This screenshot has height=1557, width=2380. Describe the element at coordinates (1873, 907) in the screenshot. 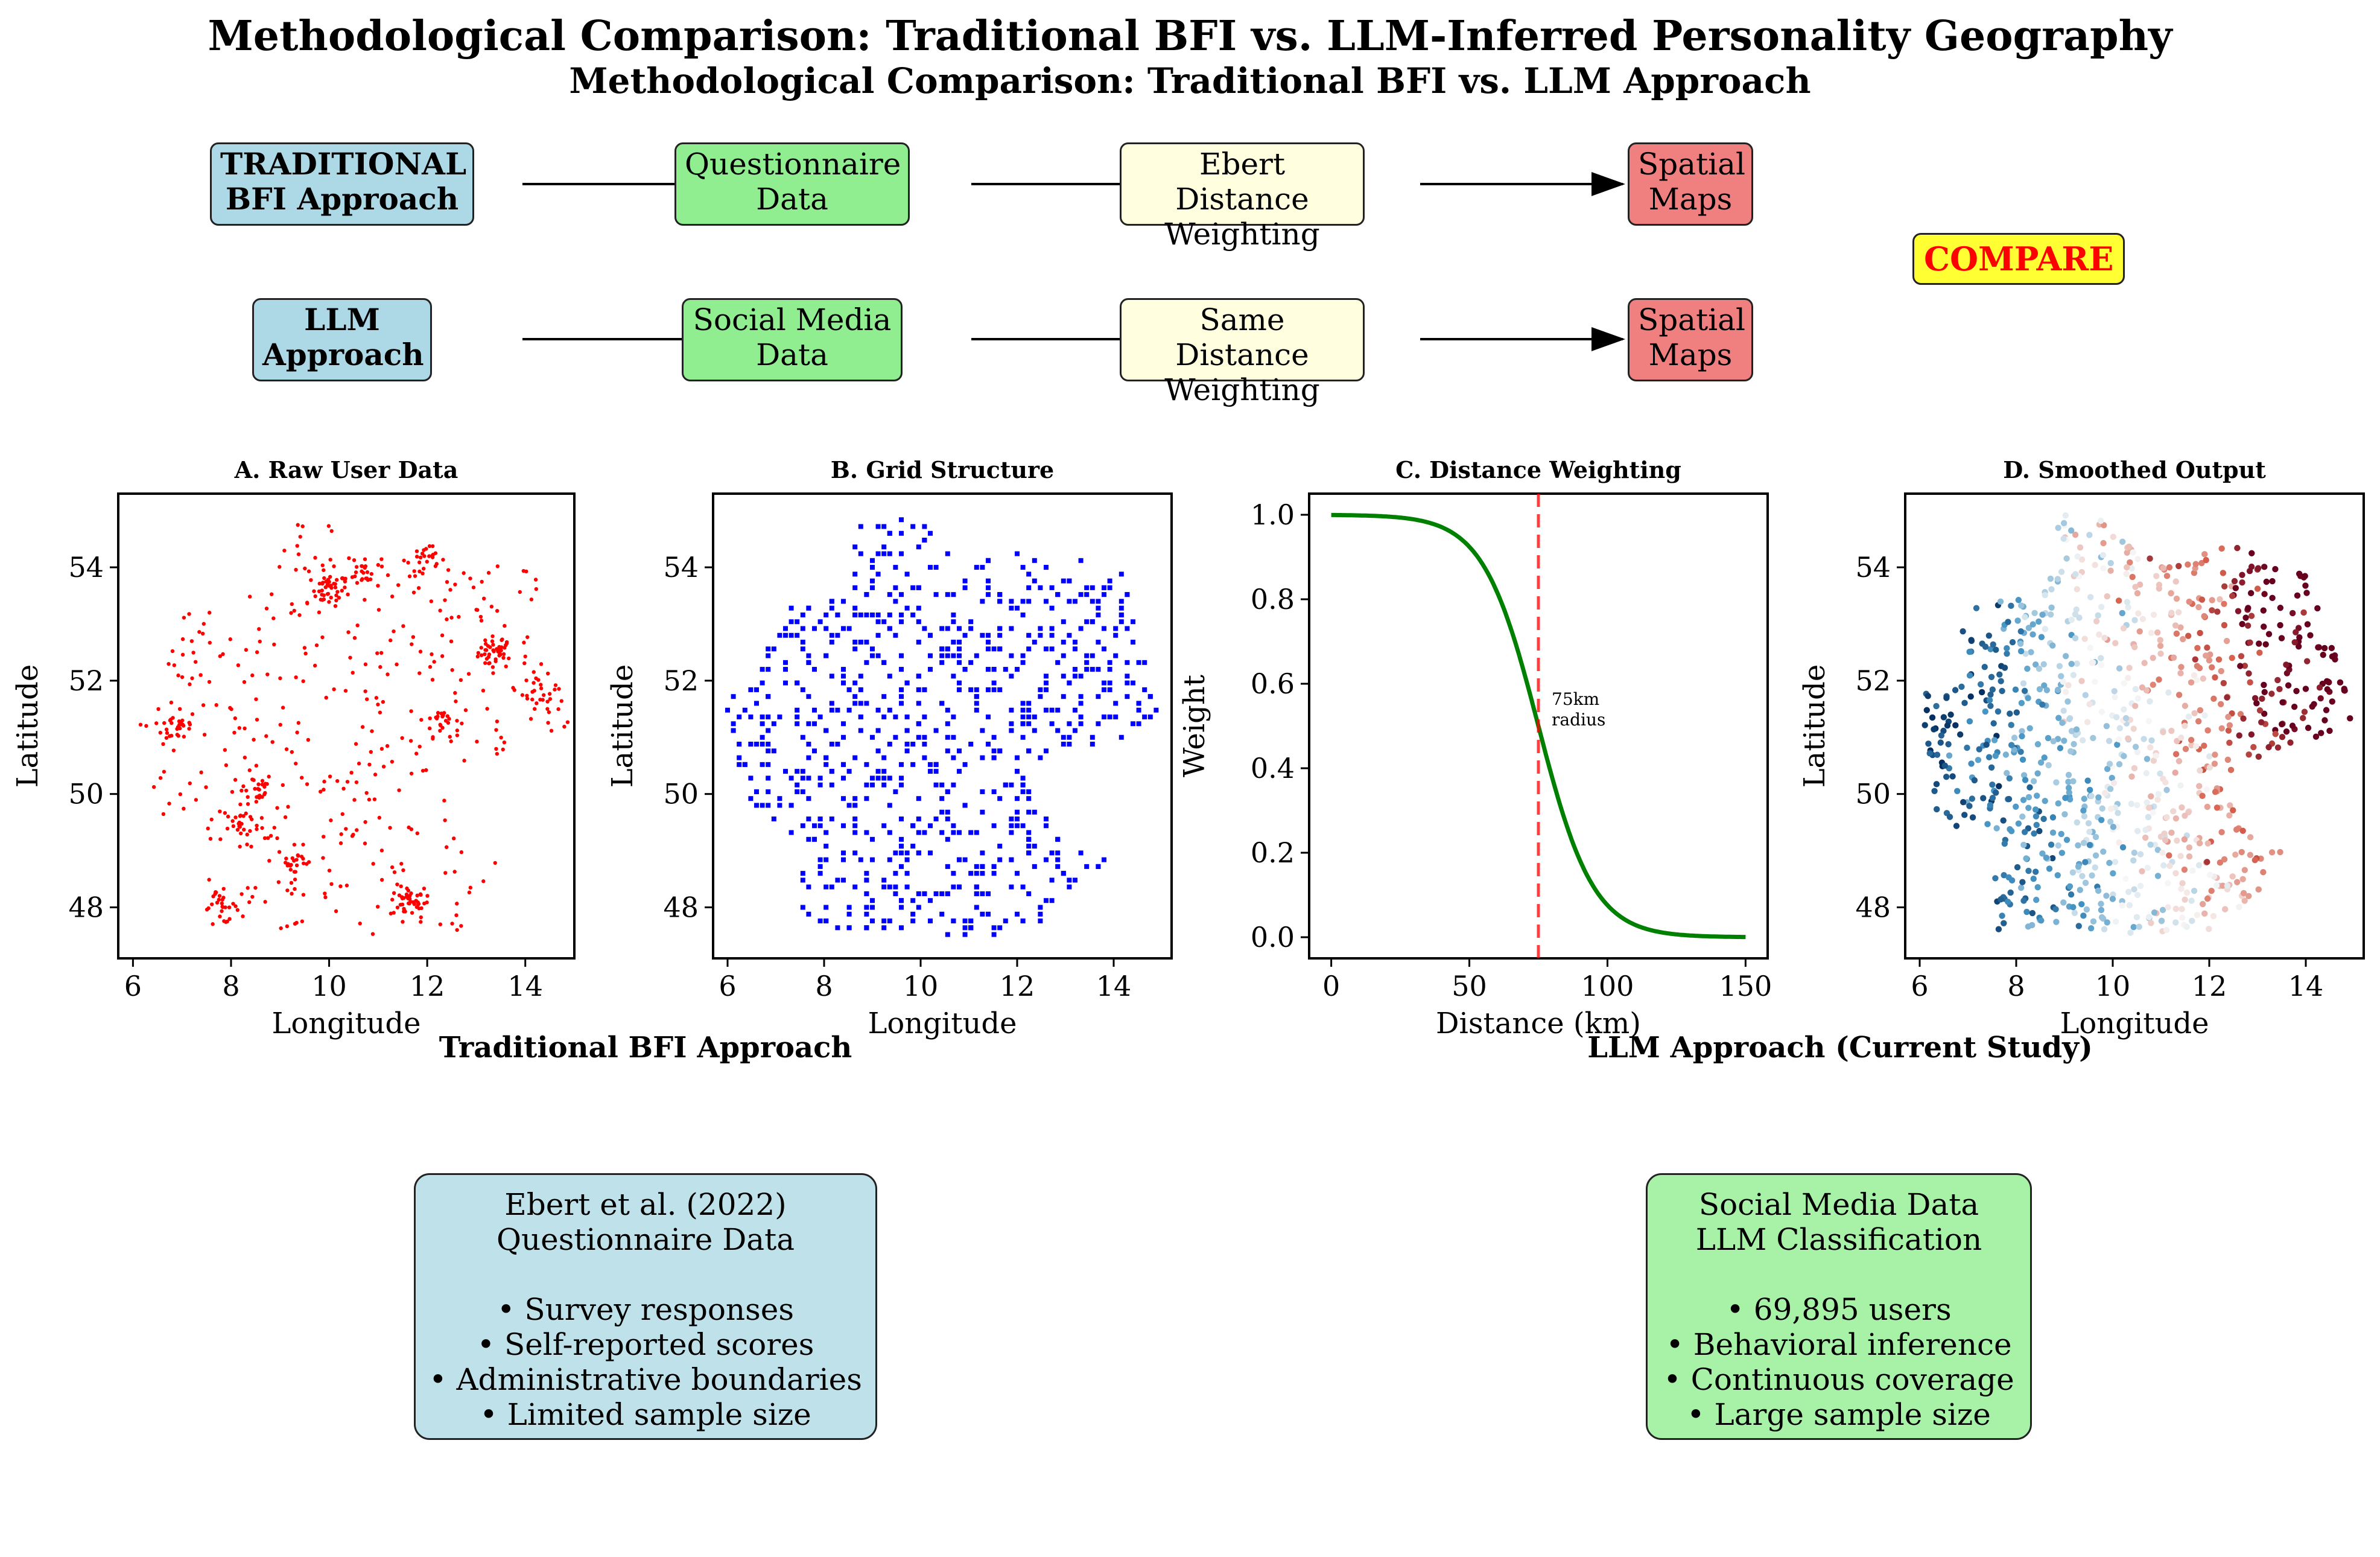

I see `y-tick-label: 48` at that location.